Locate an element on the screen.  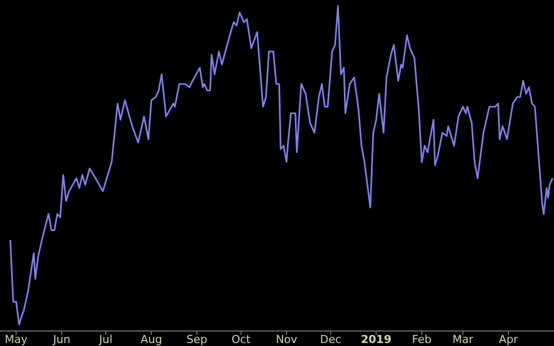
x-tick-label: Sep is located at coordinates (197, 339).